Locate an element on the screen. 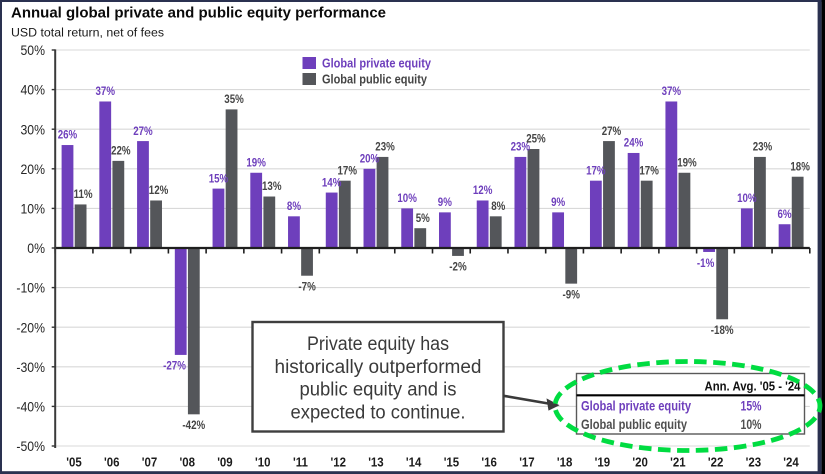  svg-text: 25% is located at coordinates (536, 139).